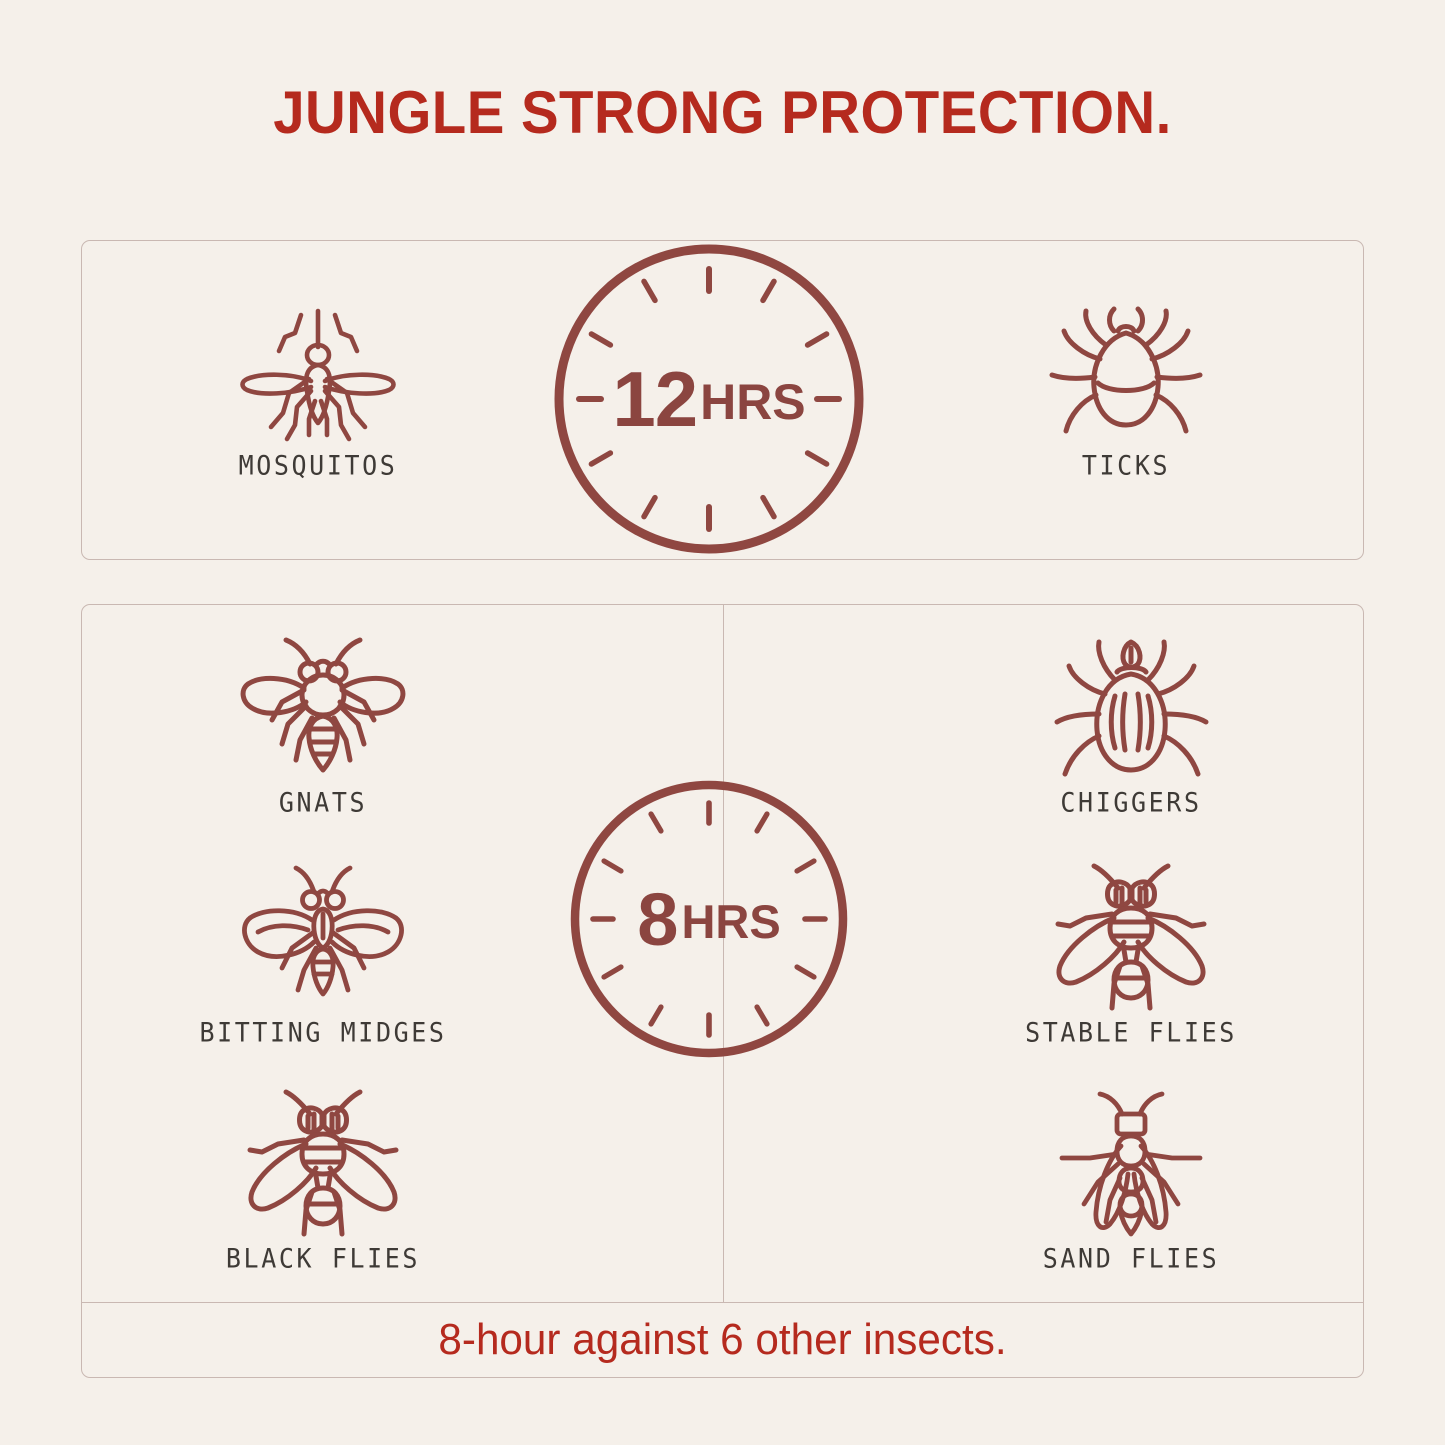  Describe the element at coordinates (323, 1163) in the screenshot. I see `black-fly-icon` at that location.